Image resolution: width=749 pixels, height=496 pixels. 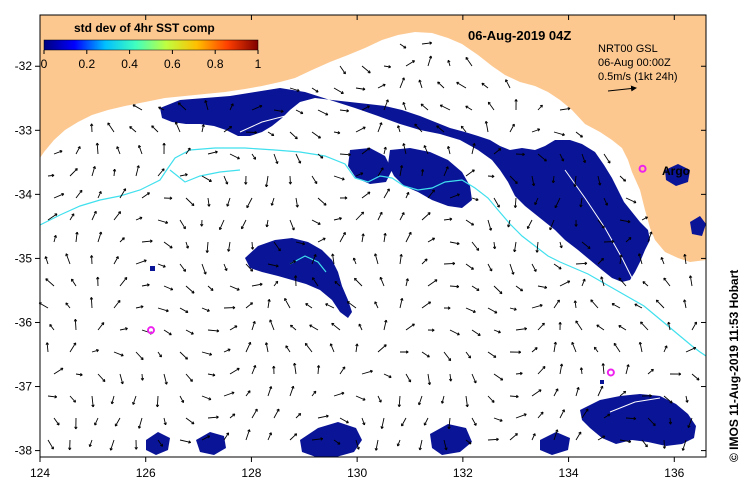 What do you see at coordinates (258, 64) in the screenshot?
I see `colorbar-tick-label: 1` at bounding box center [258, 64].